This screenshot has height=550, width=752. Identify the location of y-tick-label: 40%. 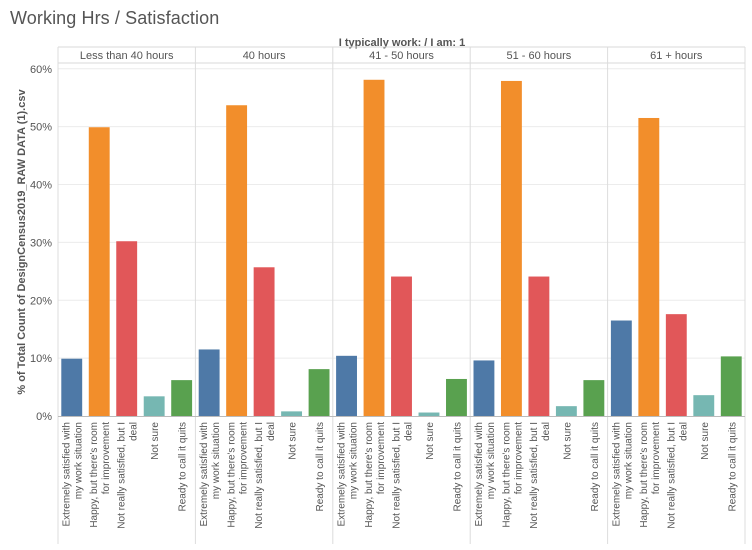
(41, 186).